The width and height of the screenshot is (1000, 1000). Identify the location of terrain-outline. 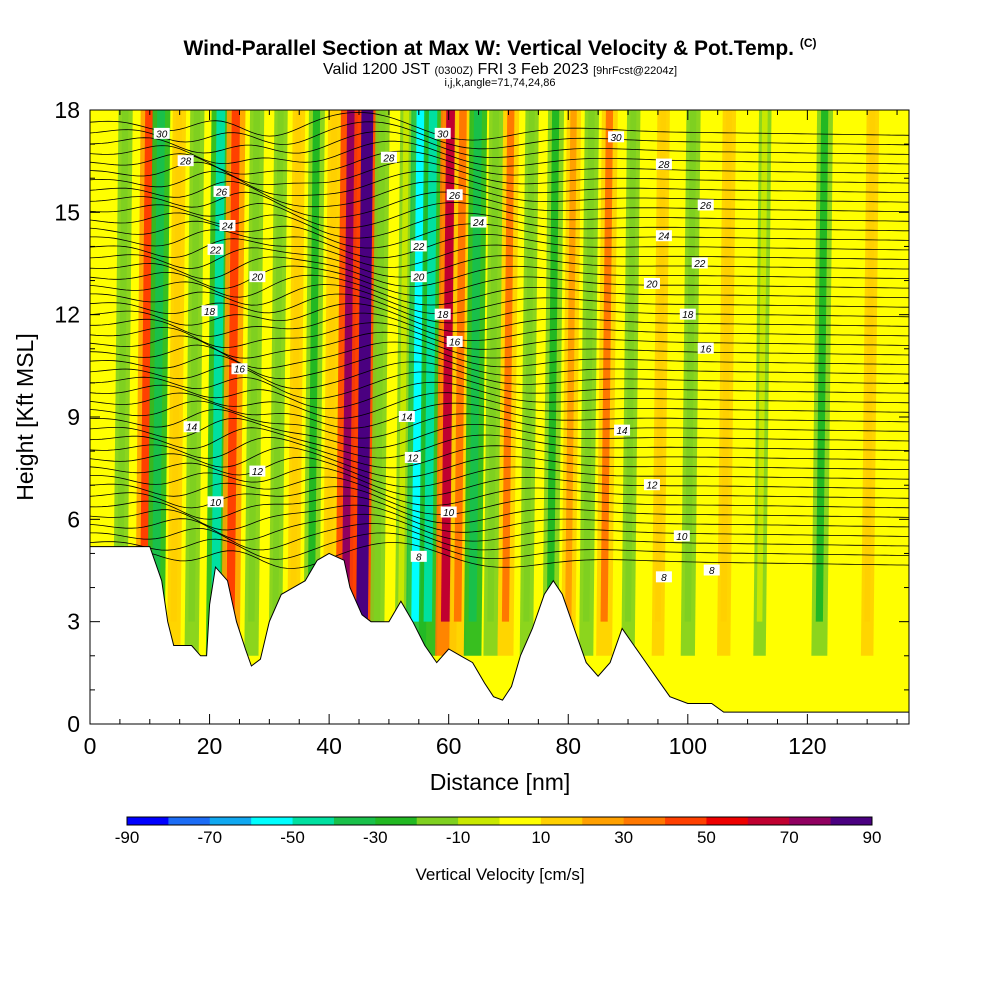
(499, 629).